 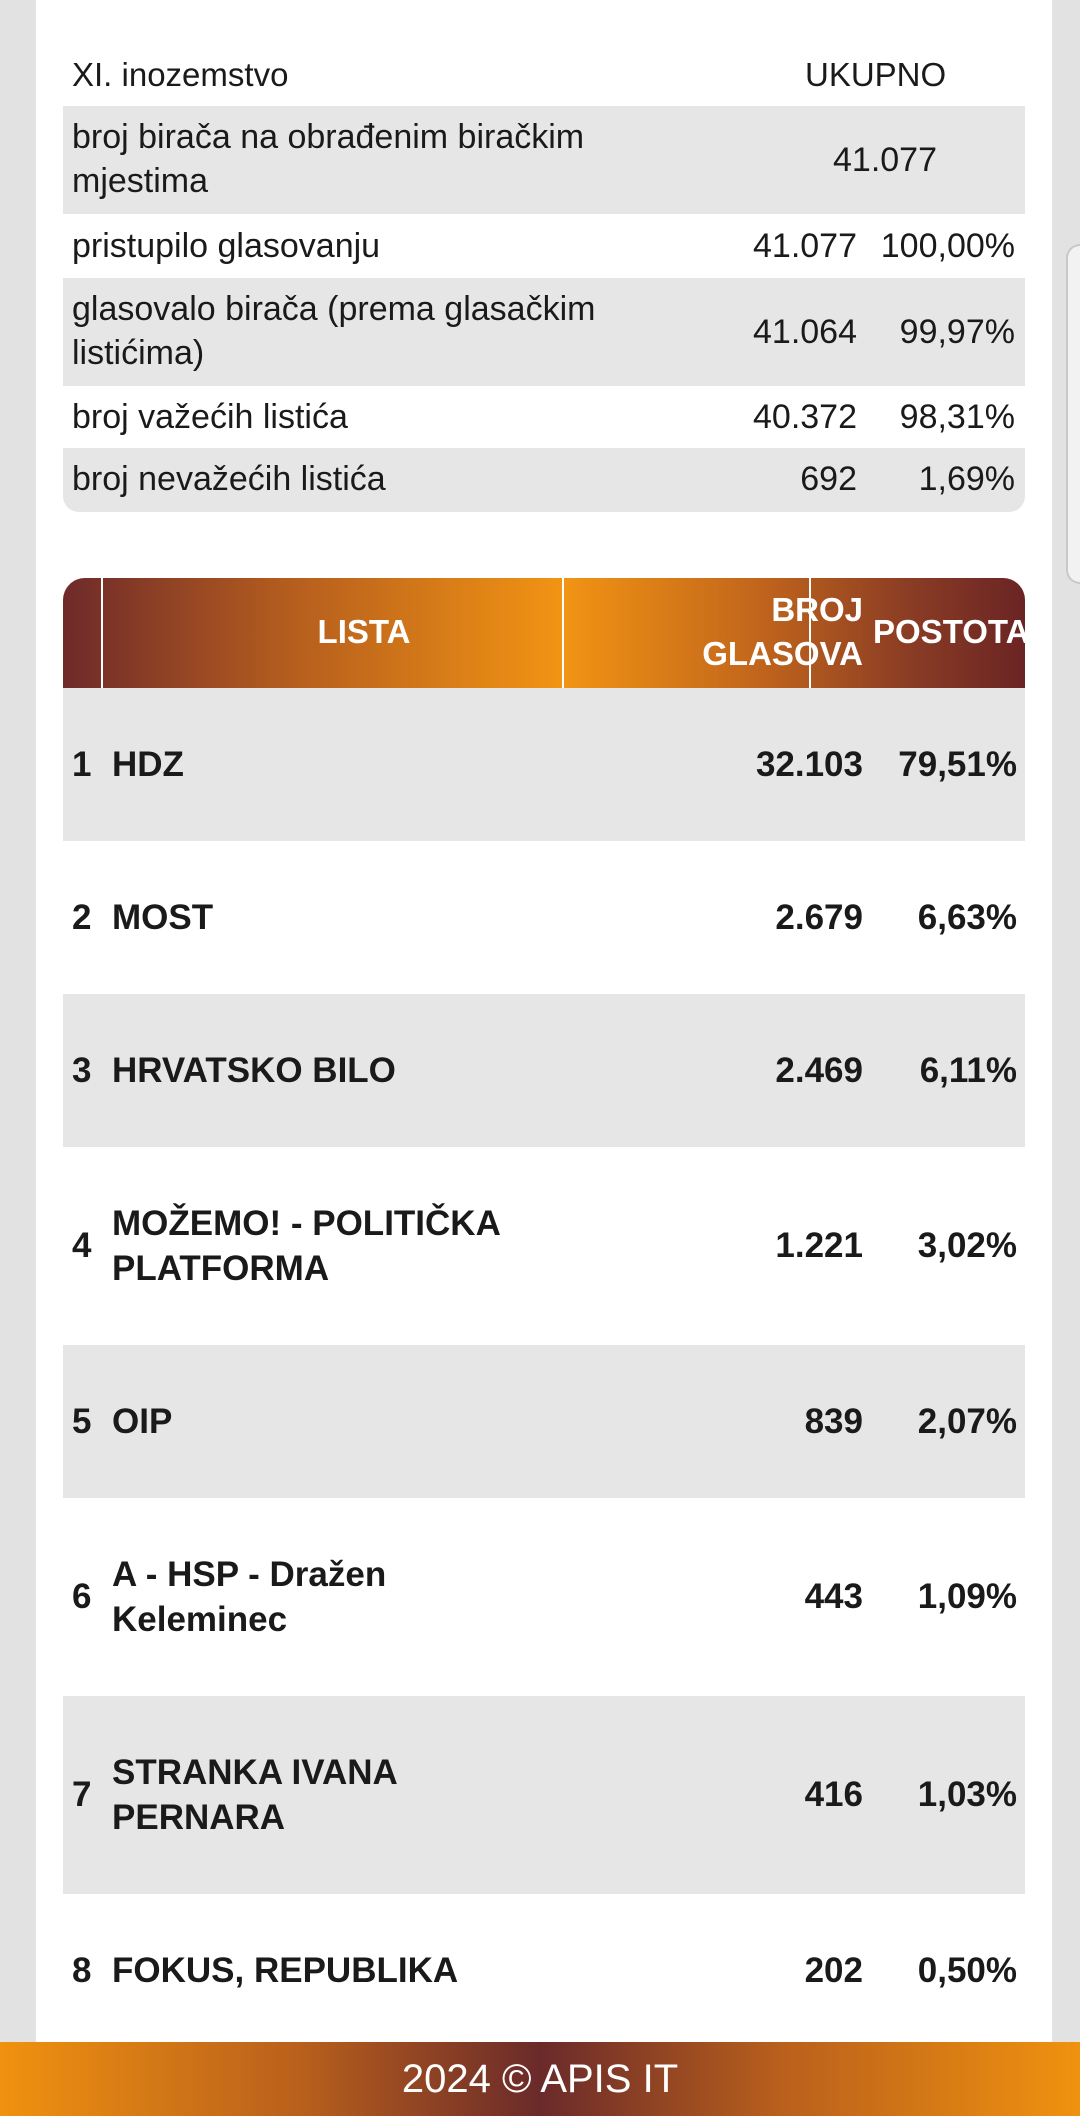 I want to click on row-number: 7, so click(x=82, y=1794).